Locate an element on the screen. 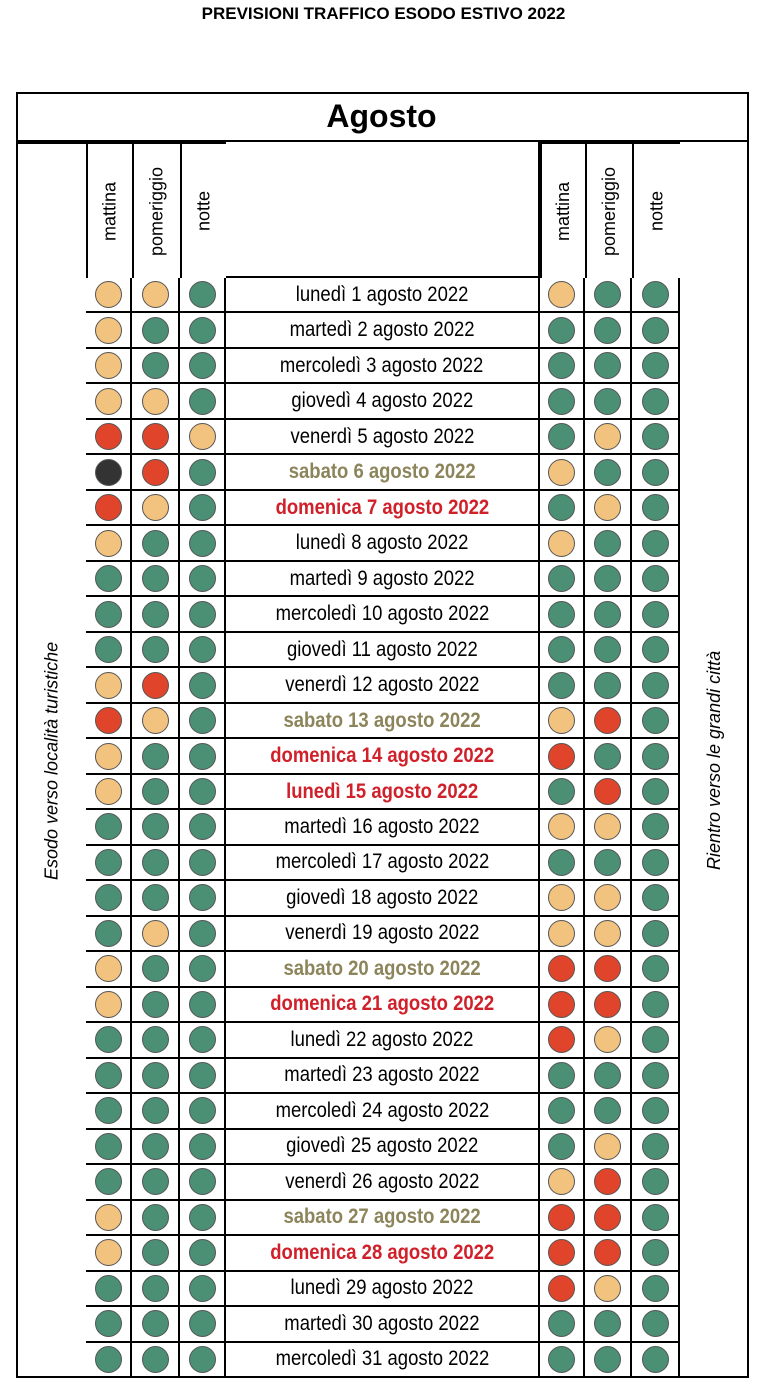  date-cell: sabato 13 agosto 2022 is located at coordinates (383, 721).